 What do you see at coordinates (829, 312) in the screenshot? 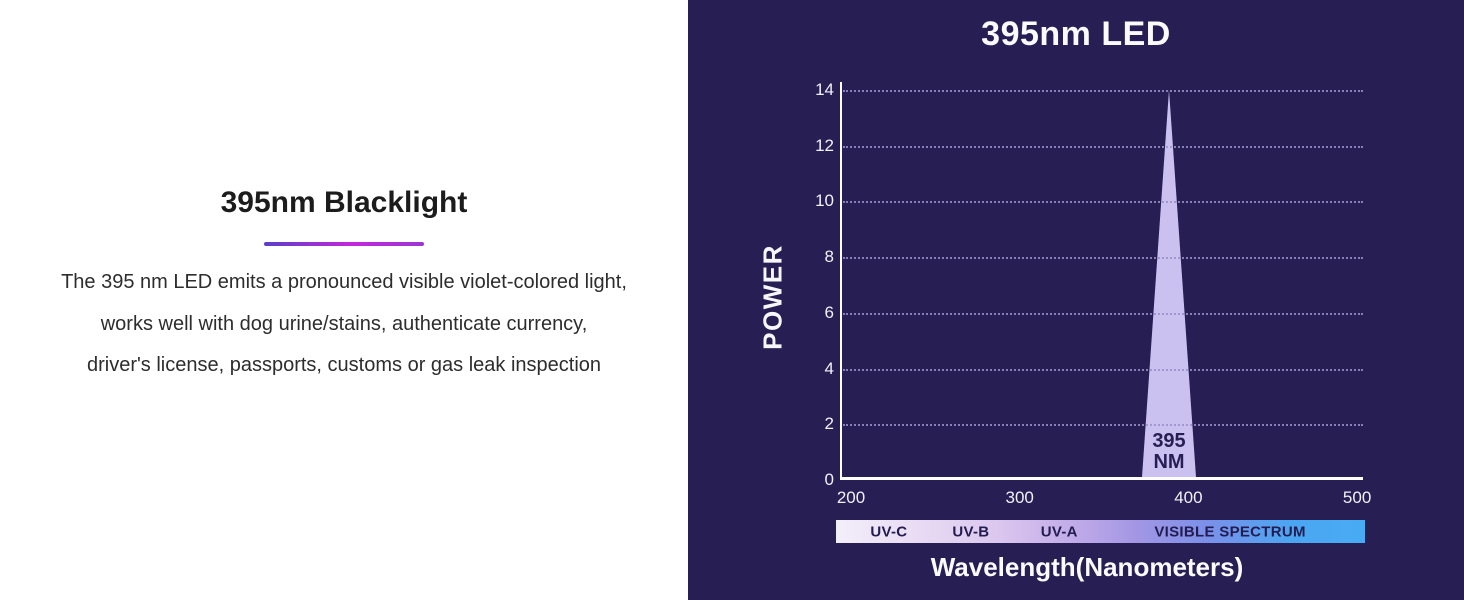
I see `y-tick-label-6: 6` at bounding box center [829, 312].